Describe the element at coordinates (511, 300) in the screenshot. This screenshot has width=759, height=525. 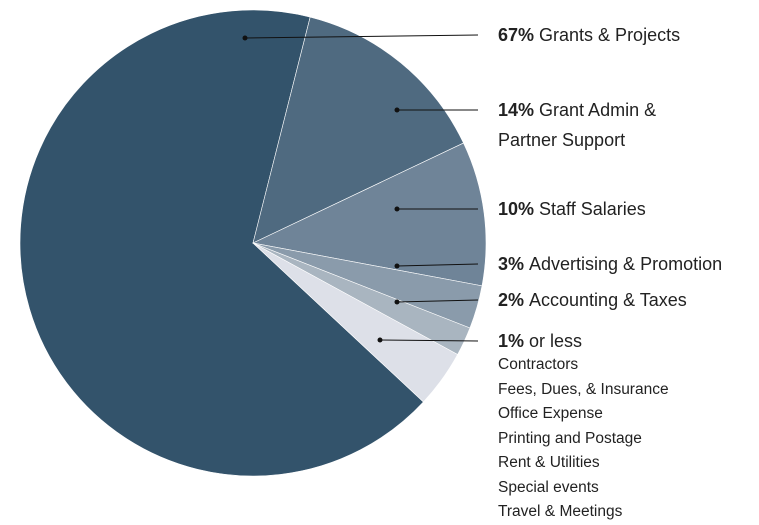
I see `slice-percent: 2%` at that location.